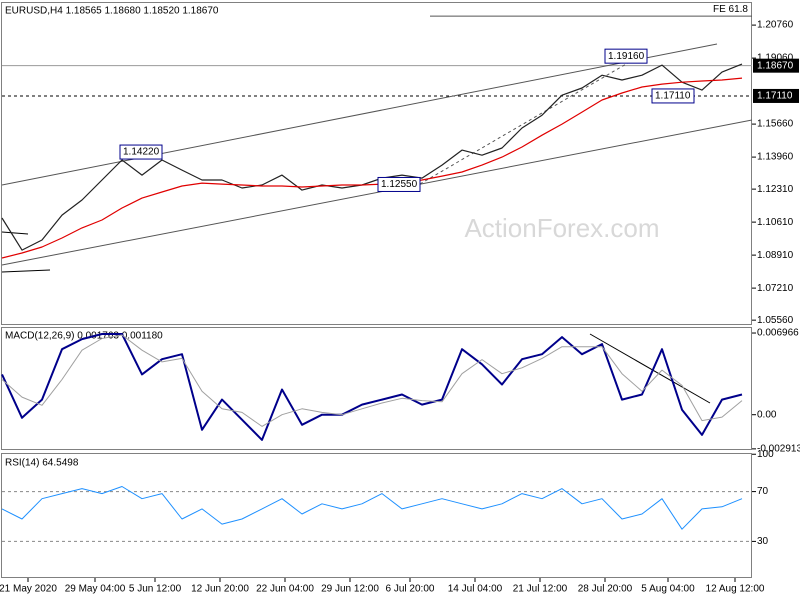 This screenshot has height=600, width=800. I want to click on x-tick-label: 12 Aug 12:00, so click(735, 589).